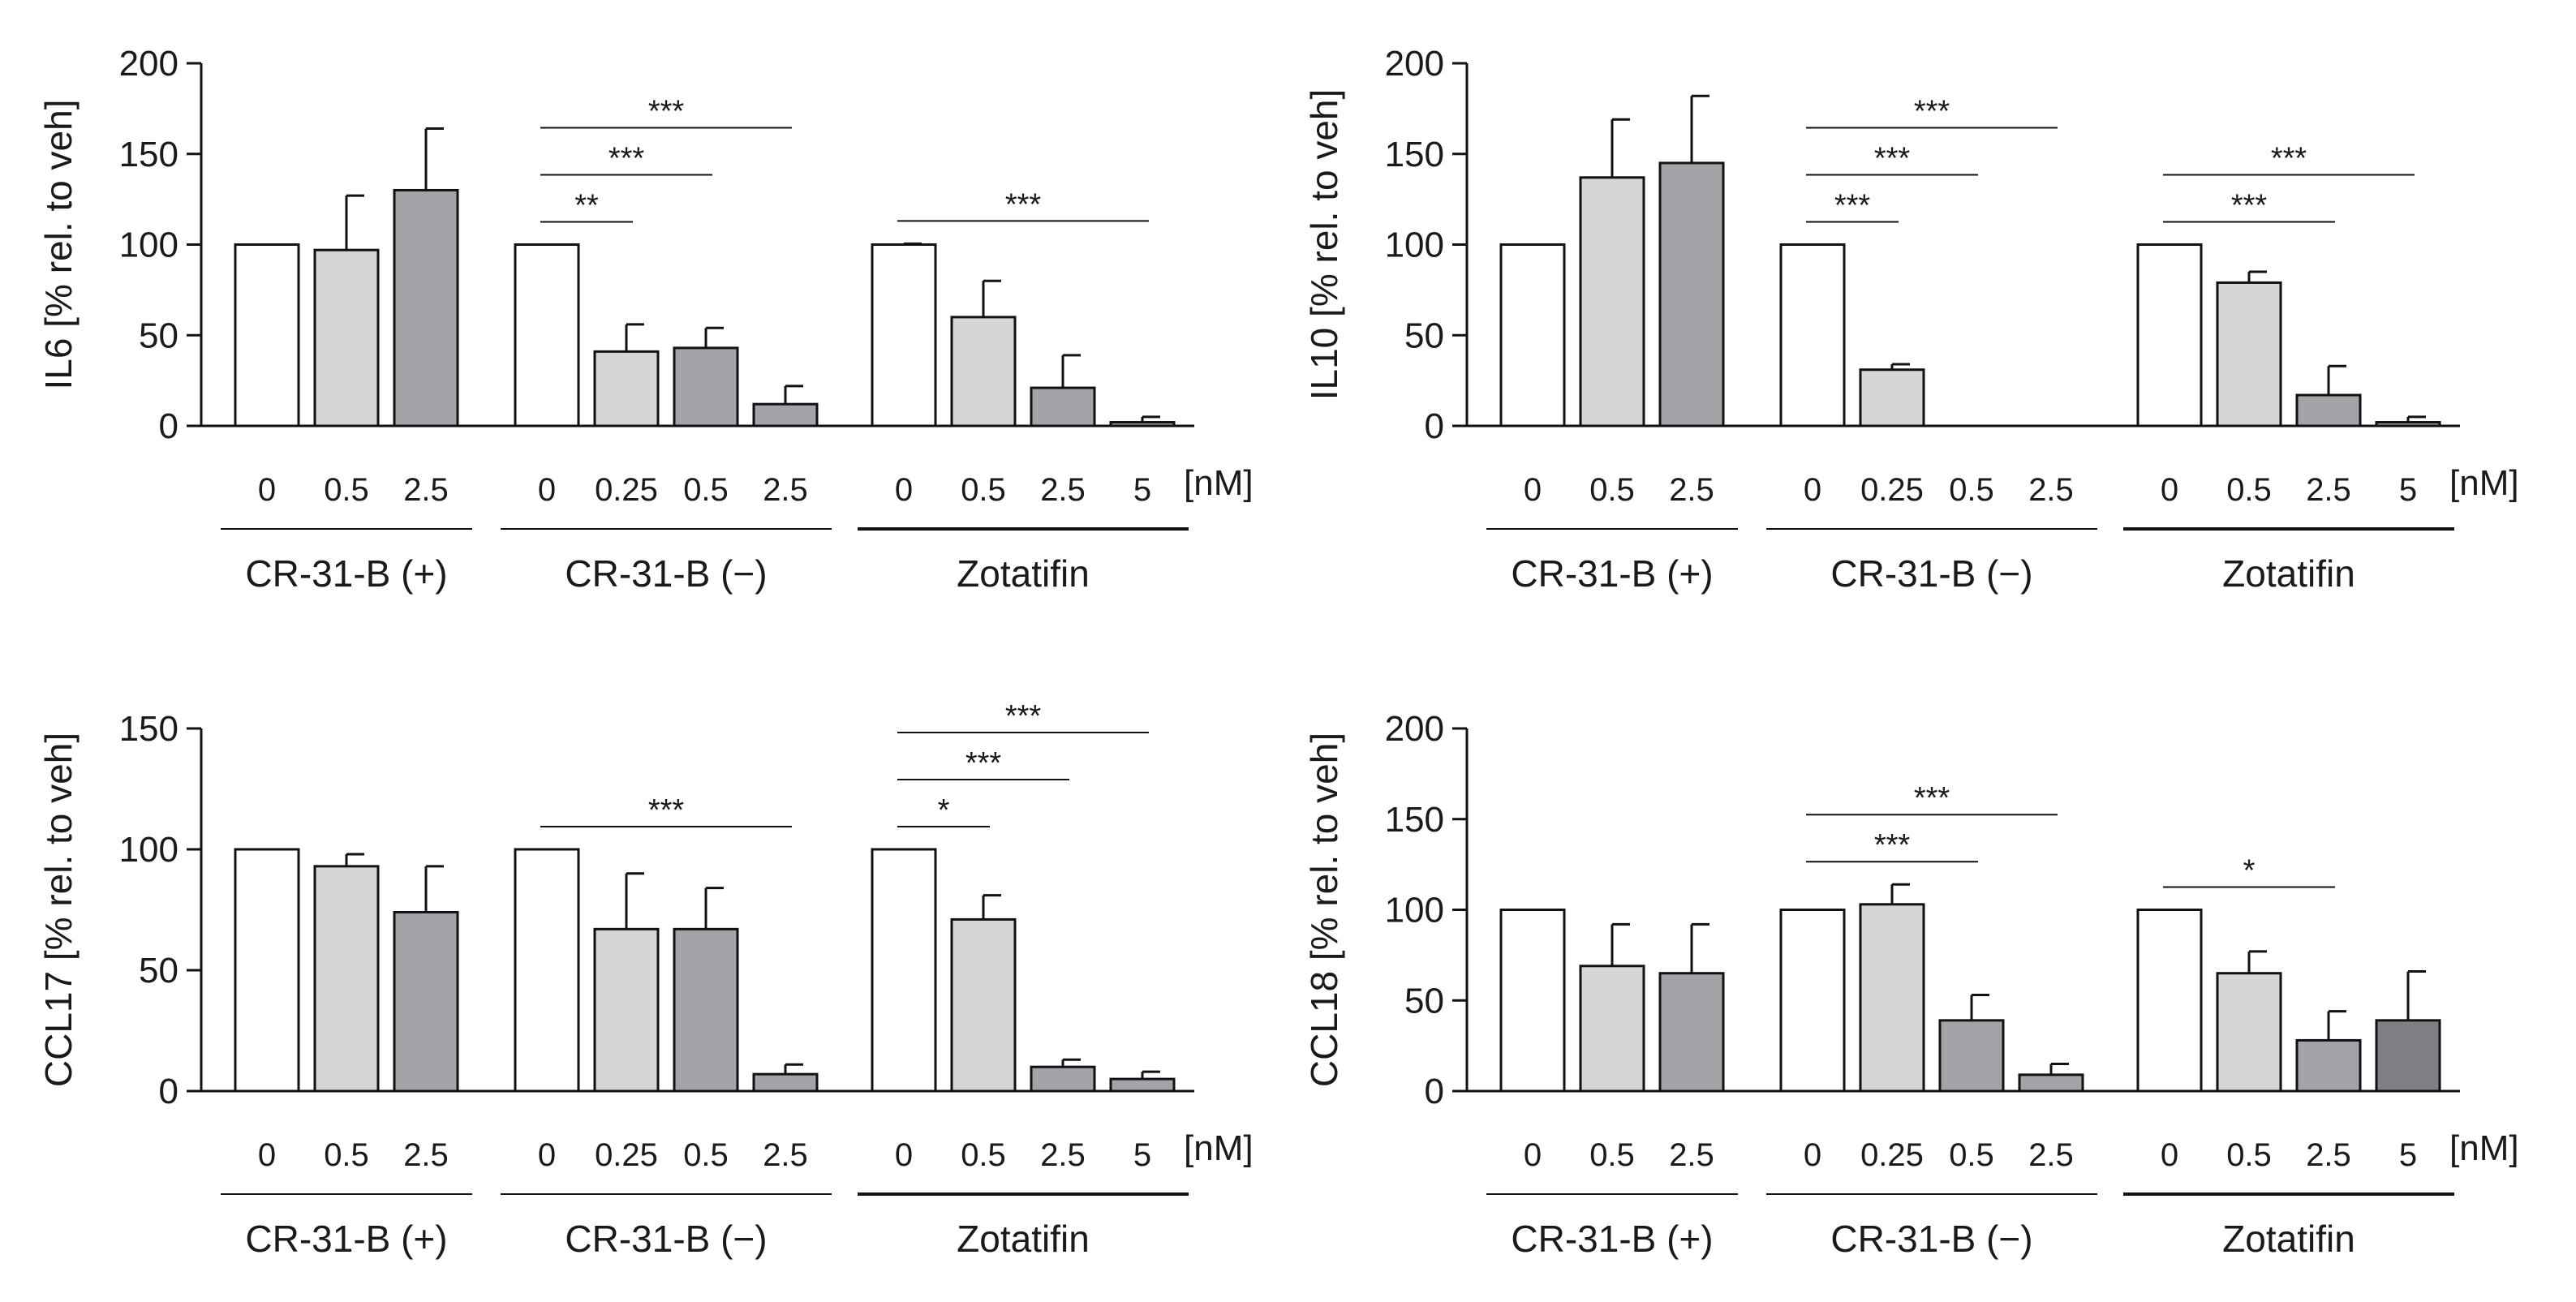 This screenshot has height=1302, width=2576. What do you see at coordinates (58, 245) in the screenshot?
I see `y-axis-title: IL6 [% rel. to veh]` at bounding box center [58, 245].